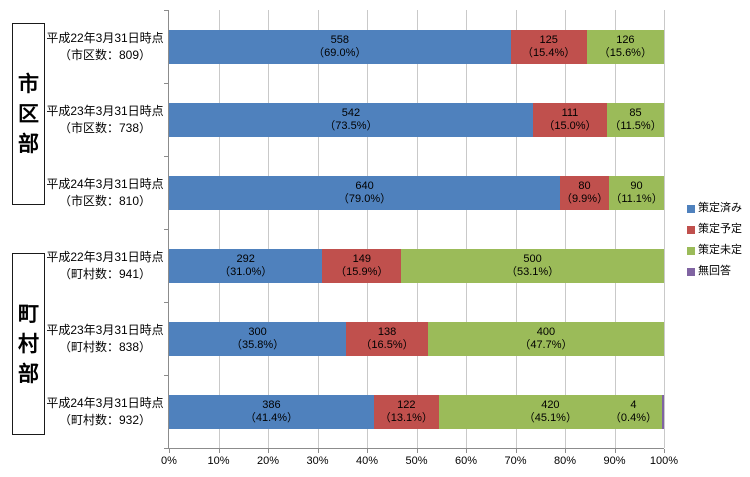 This screenshot has height=477, width=750. Describe the element at coordinates (105, 419) in the screenshot. I see `category-label-count: （町村数：932）` at that location.